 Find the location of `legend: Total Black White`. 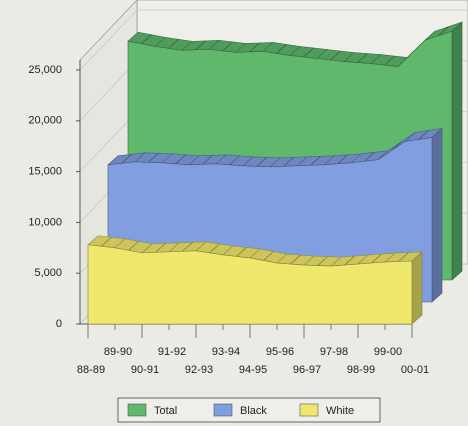

legend: Total Black White is located at coordinates (249, 410).